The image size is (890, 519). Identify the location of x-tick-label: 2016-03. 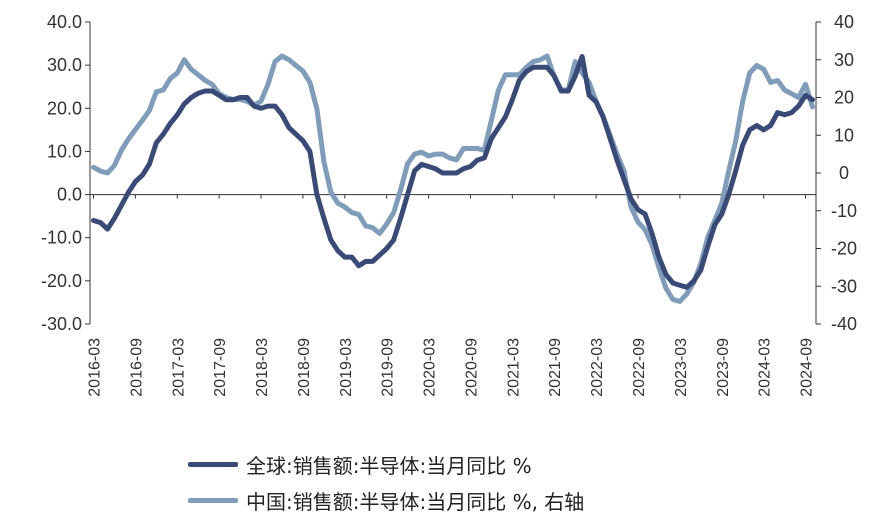
(94, 367).